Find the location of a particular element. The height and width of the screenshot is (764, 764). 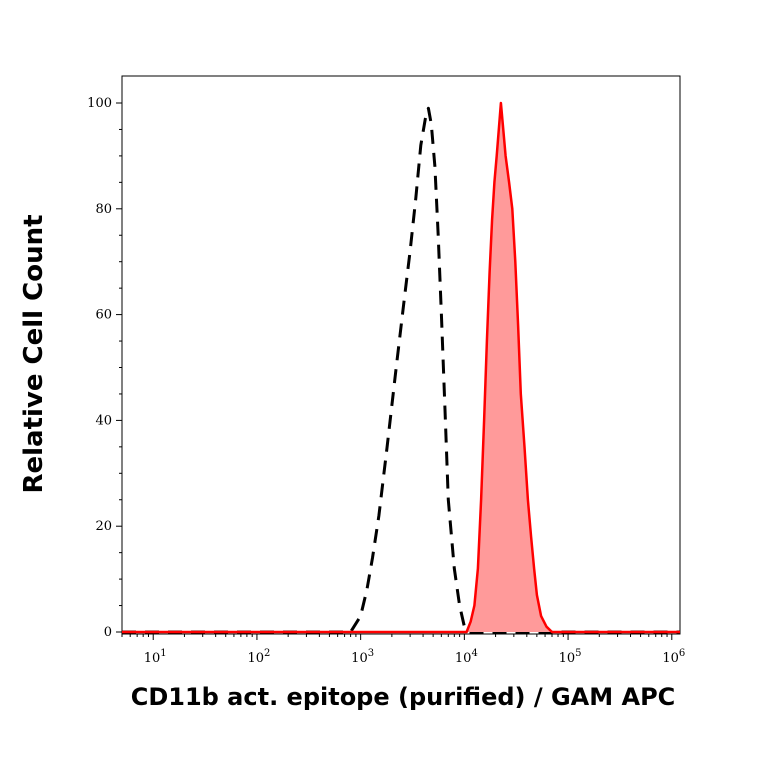

x-axis: 10¹ 10² 10³ 10⁴ 10⁵ 10⁶ is located at coordinates (403, 650).